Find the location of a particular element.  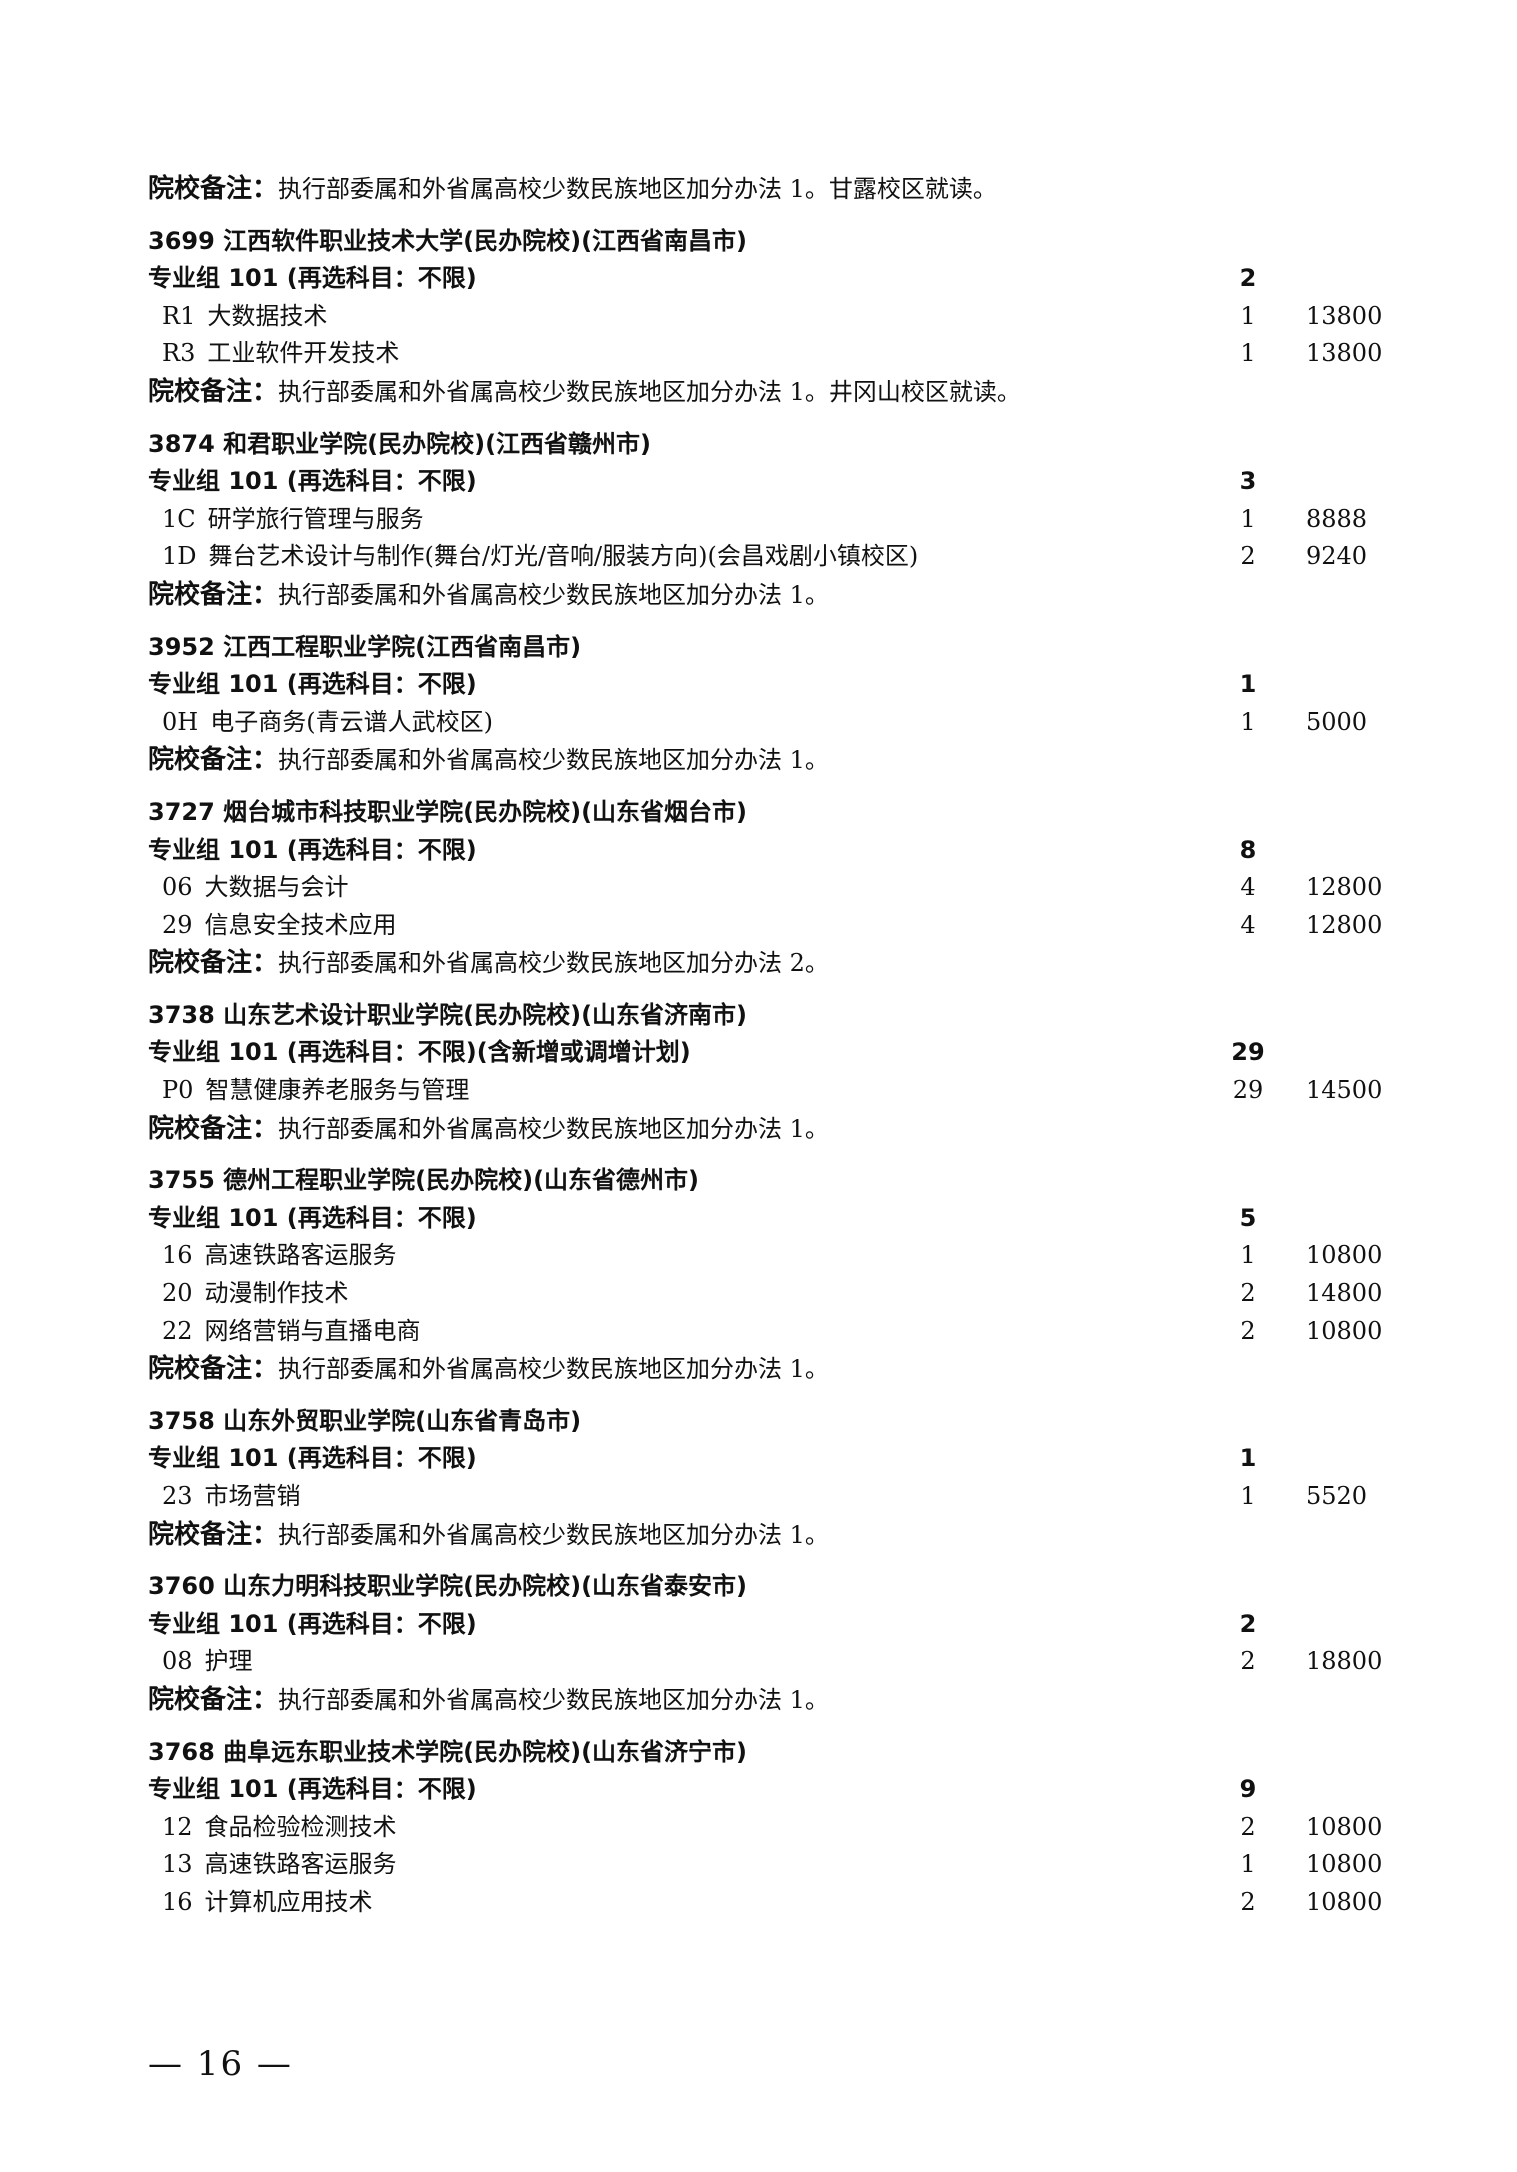

major-name: 护理 is located at coordinates (228, 1661).